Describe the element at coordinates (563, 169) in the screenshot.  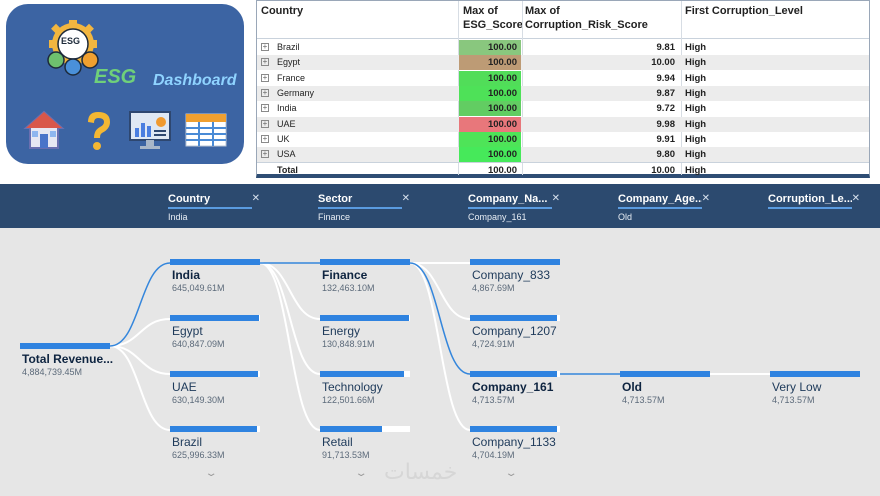
I see `table-total-row: Total 100.00 10.00 High` at that location.